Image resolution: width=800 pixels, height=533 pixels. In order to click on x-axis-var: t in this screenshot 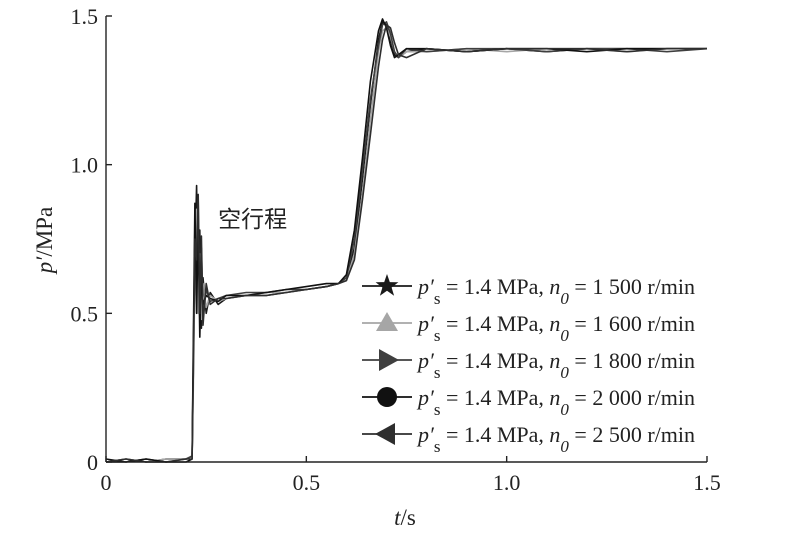, I will do `click(397, 517)`.